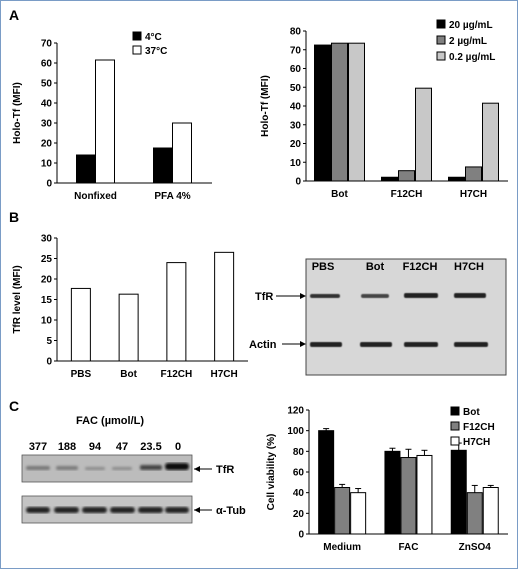 This screenshot has width=520, height=571. What do you see at coordinates (225, 470) in the screenshot?
I see `blot-c-row-tfr: TfR` at bounding box center [225, 470].